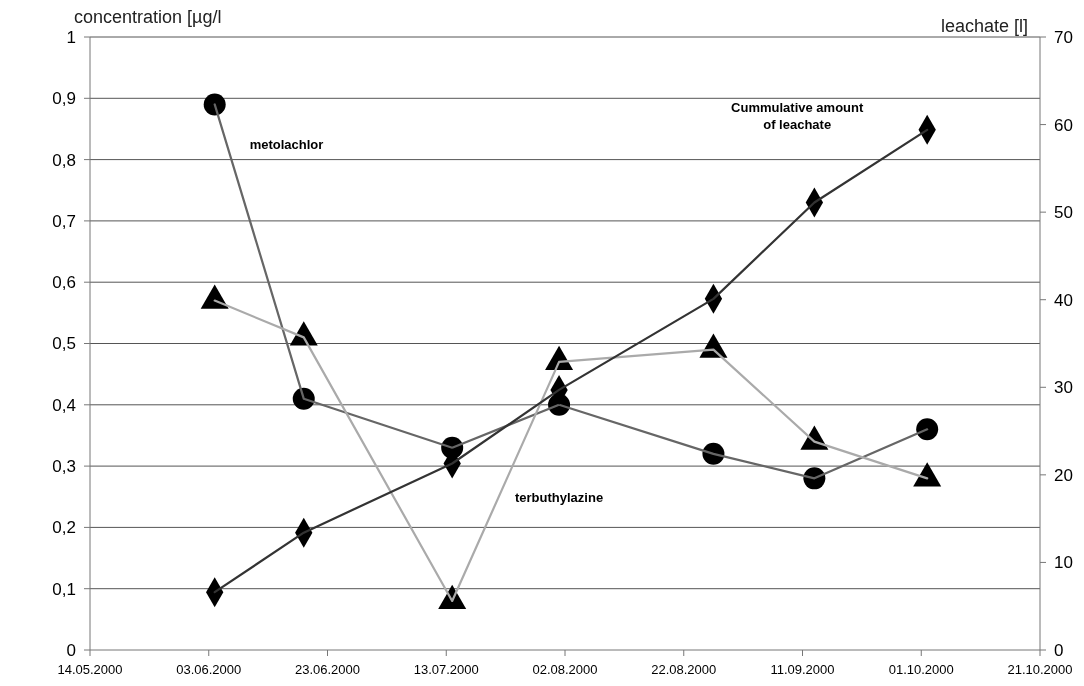 The width and height of the screenshot is (1084, 686). I want to click on x-tick-label: 22.08.2000, so click(684, 669).